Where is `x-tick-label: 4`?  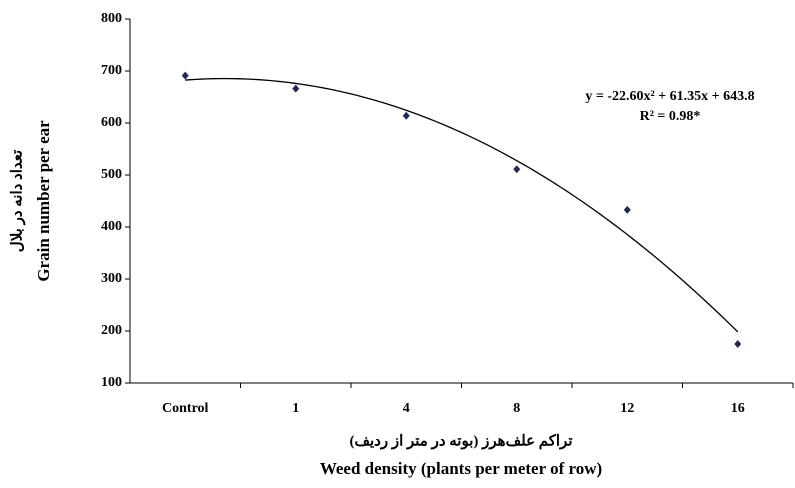
x-tick-label: 4 is located at coordinates (406, 408).